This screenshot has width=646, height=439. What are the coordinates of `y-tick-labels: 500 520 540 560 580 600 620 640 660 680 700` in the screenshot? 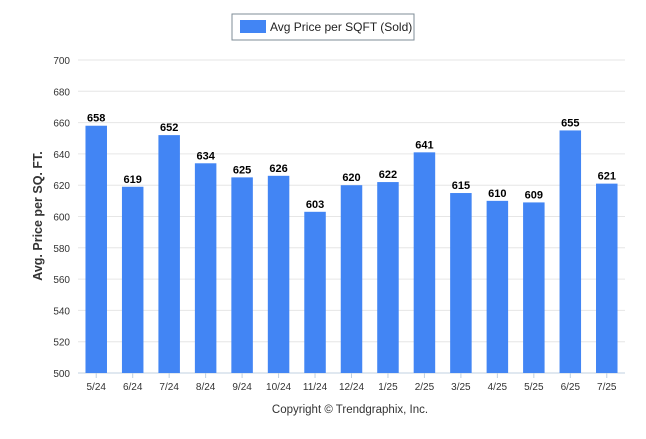 It's located at (61, 218).